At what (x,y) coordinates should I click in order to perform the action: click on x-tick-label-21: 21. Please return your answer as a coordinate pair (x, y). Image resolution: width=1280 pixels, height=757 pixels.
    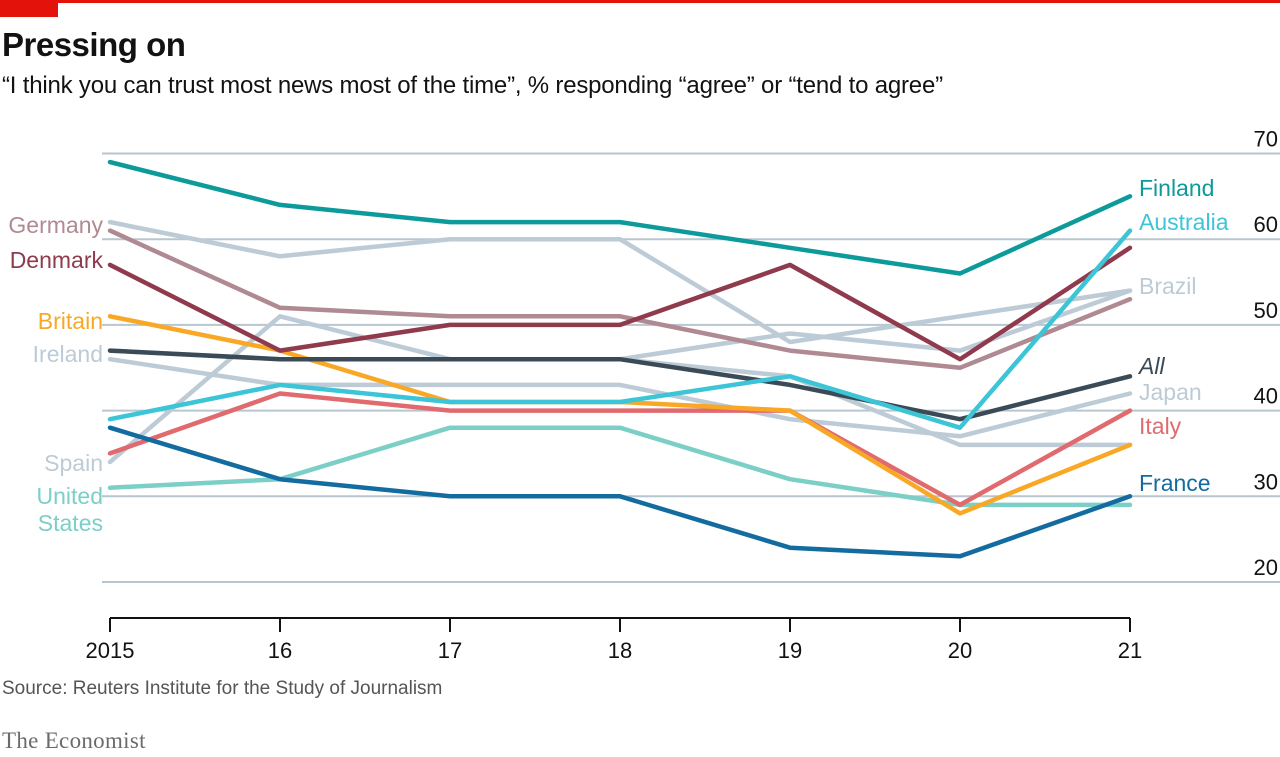
    Looking at the image, I should click on (1130, 650).